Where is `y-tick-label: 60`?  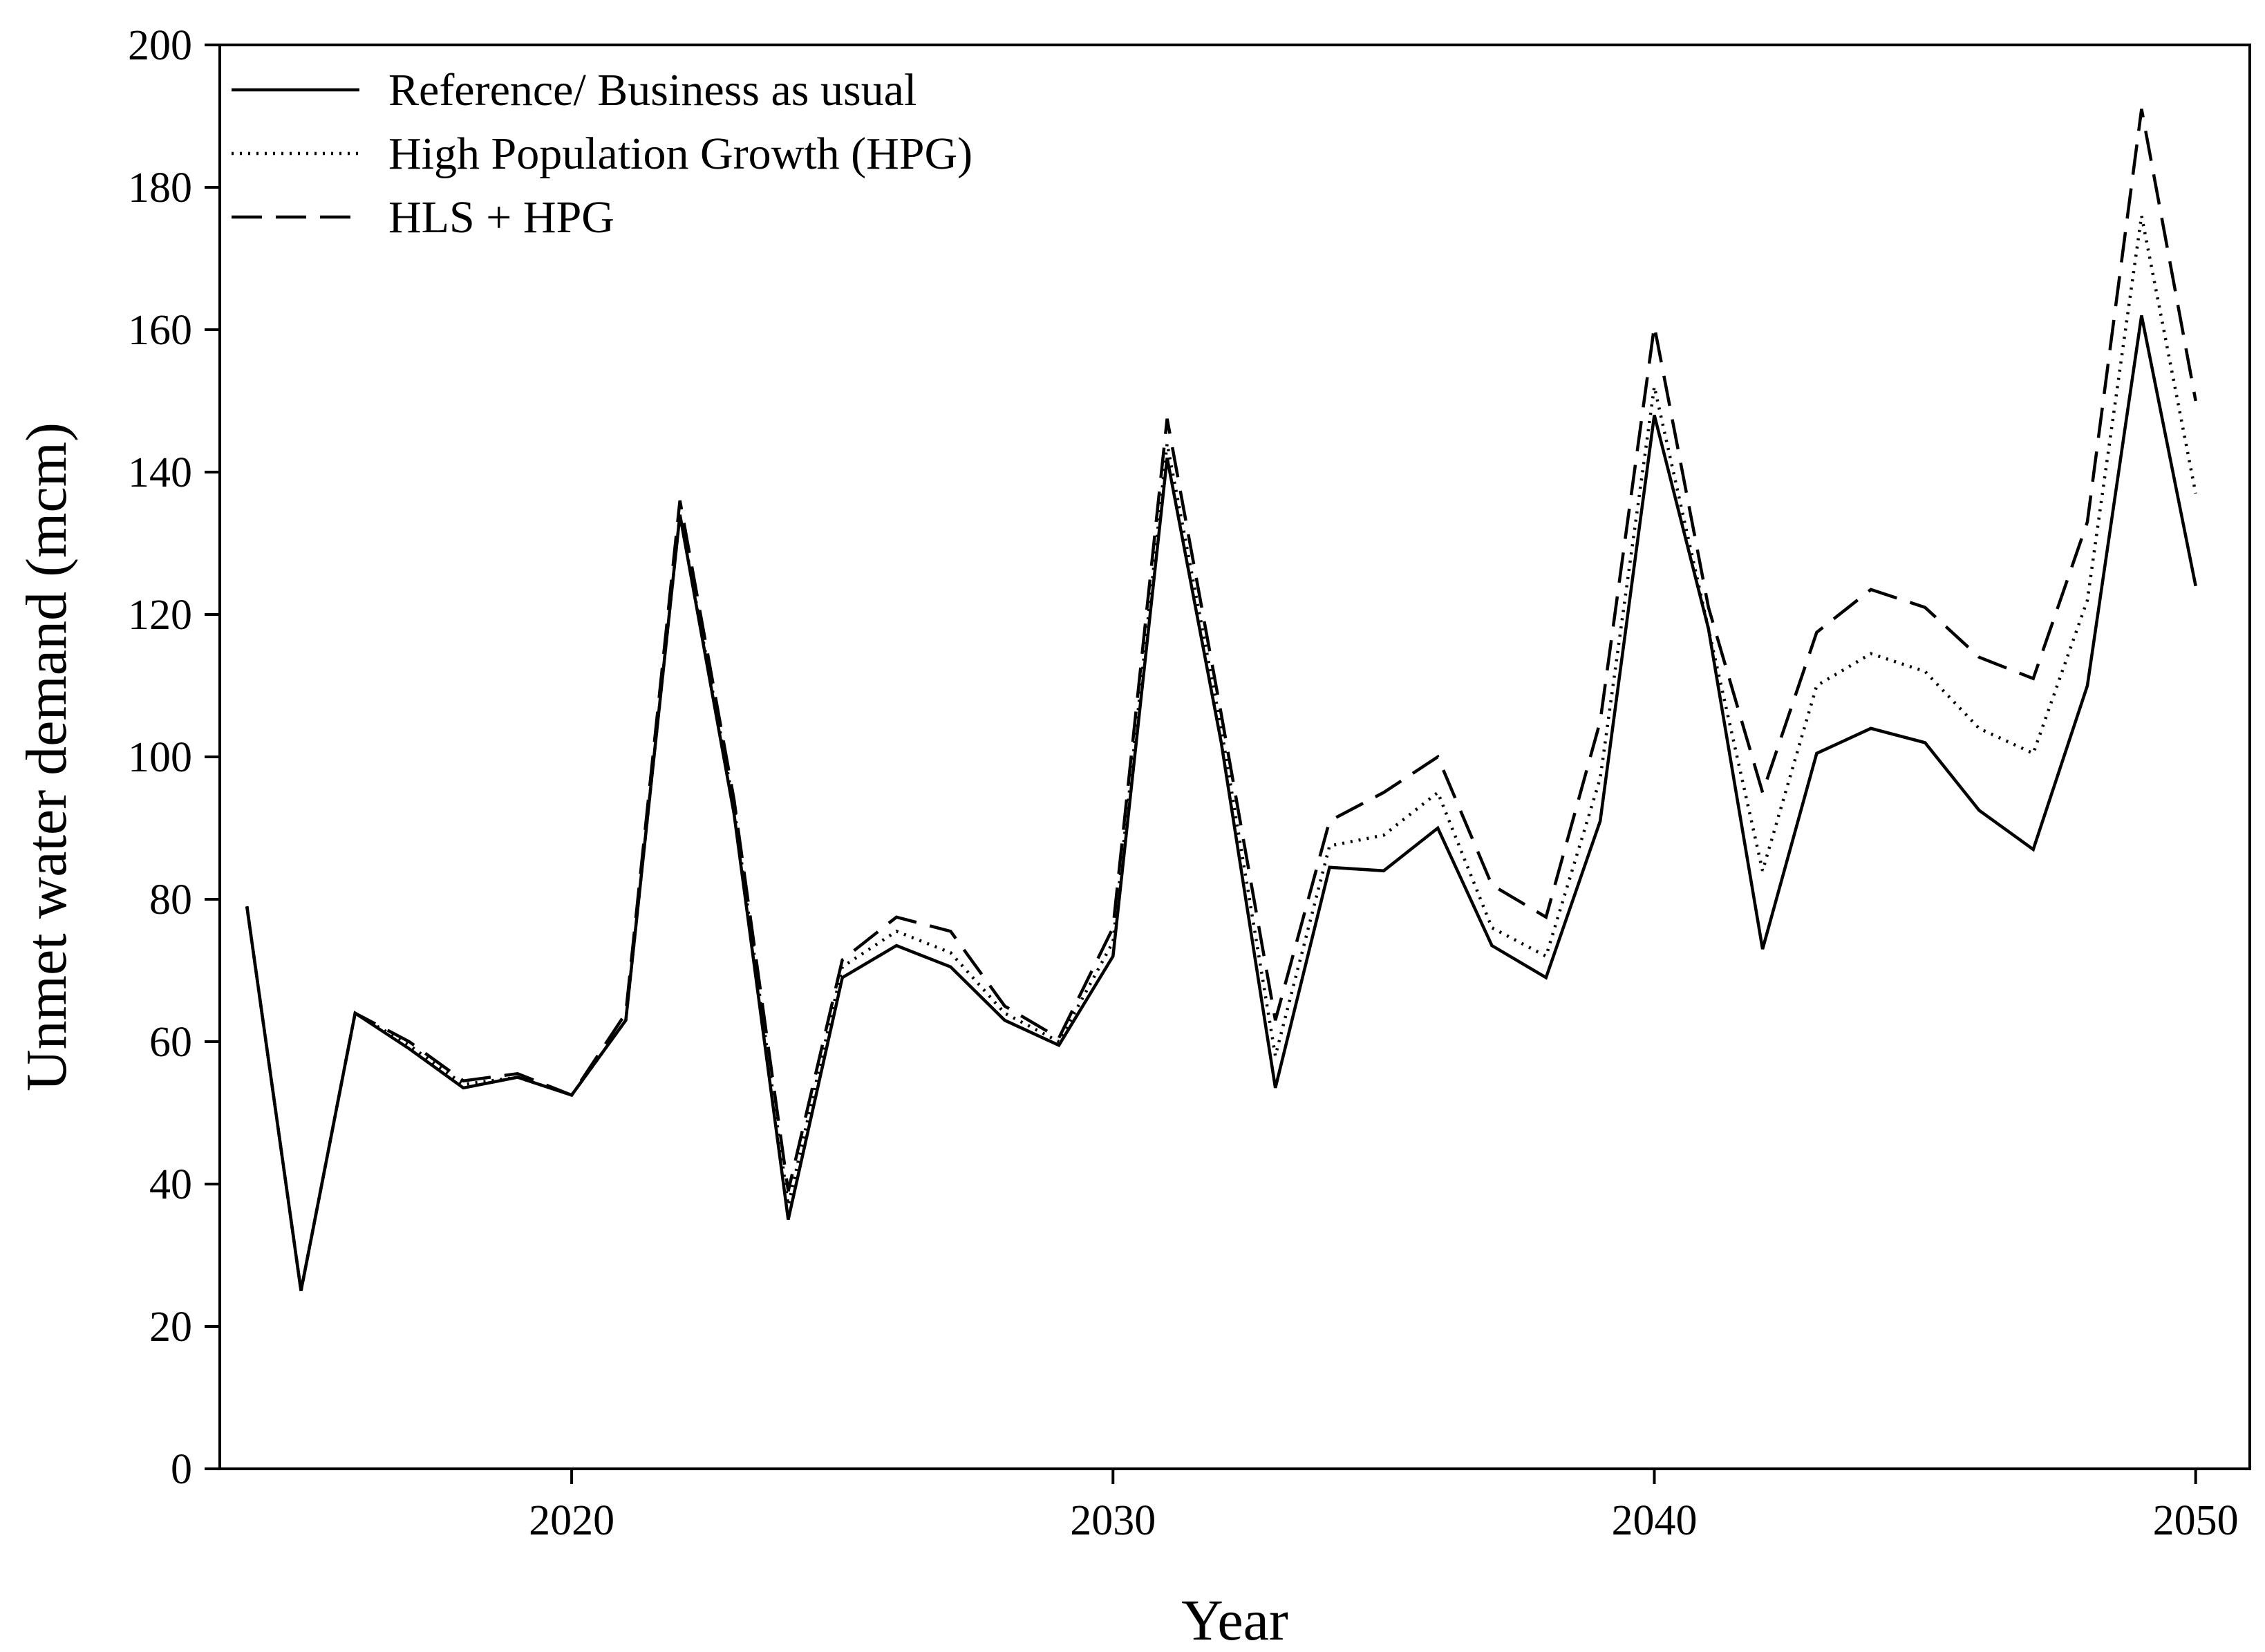 y-tick-label: 60 is located at coordinates (170, 1042).